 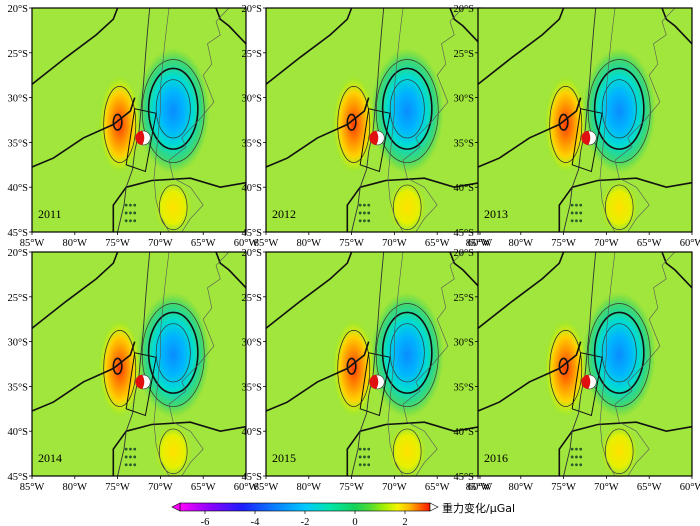 I want to click on colorbar-tick-label: -4, so click(x=255, y=521).